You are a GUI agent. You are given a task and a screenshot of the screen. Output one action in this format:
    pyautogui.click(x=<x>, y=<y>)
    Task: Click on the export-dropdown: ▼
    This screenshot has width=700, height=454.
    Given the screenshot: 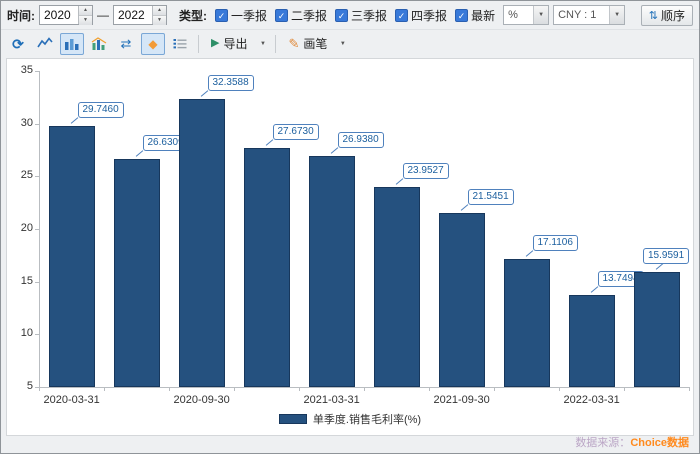 What is the action you would take?
    pyautogui.click(x=262, y=44)
    